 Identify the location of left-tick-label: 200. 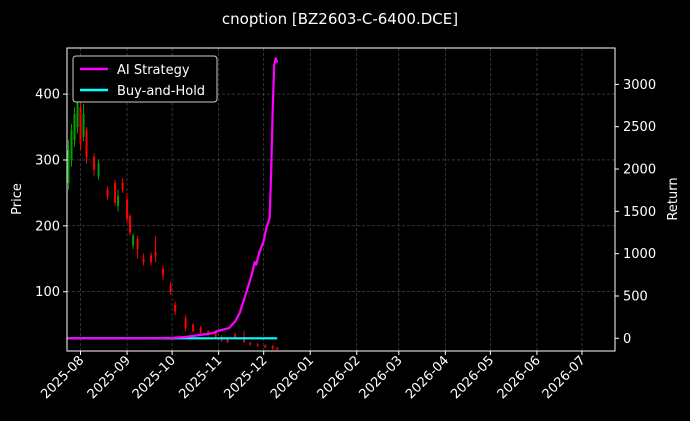
(47, 226).